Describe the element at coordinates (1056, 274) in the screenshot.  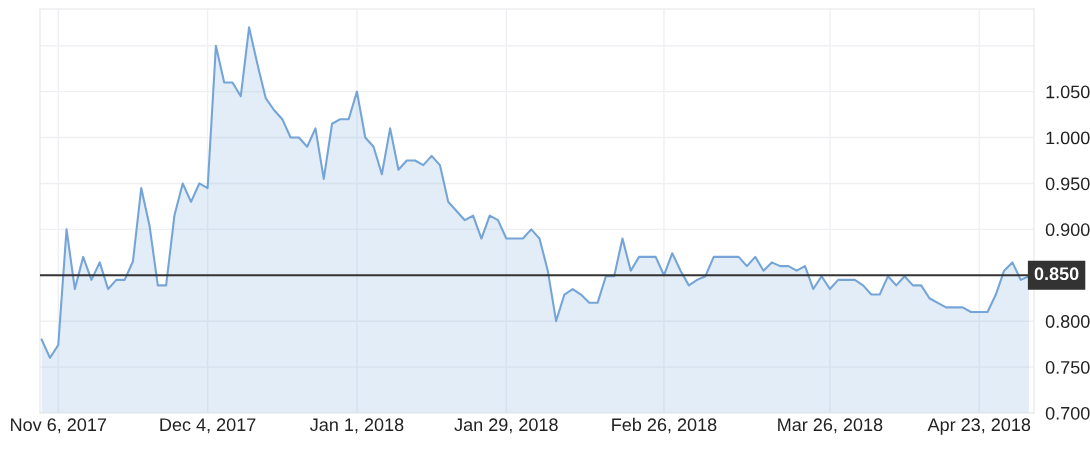
I see `ref-line-label: 0.850` at that location.